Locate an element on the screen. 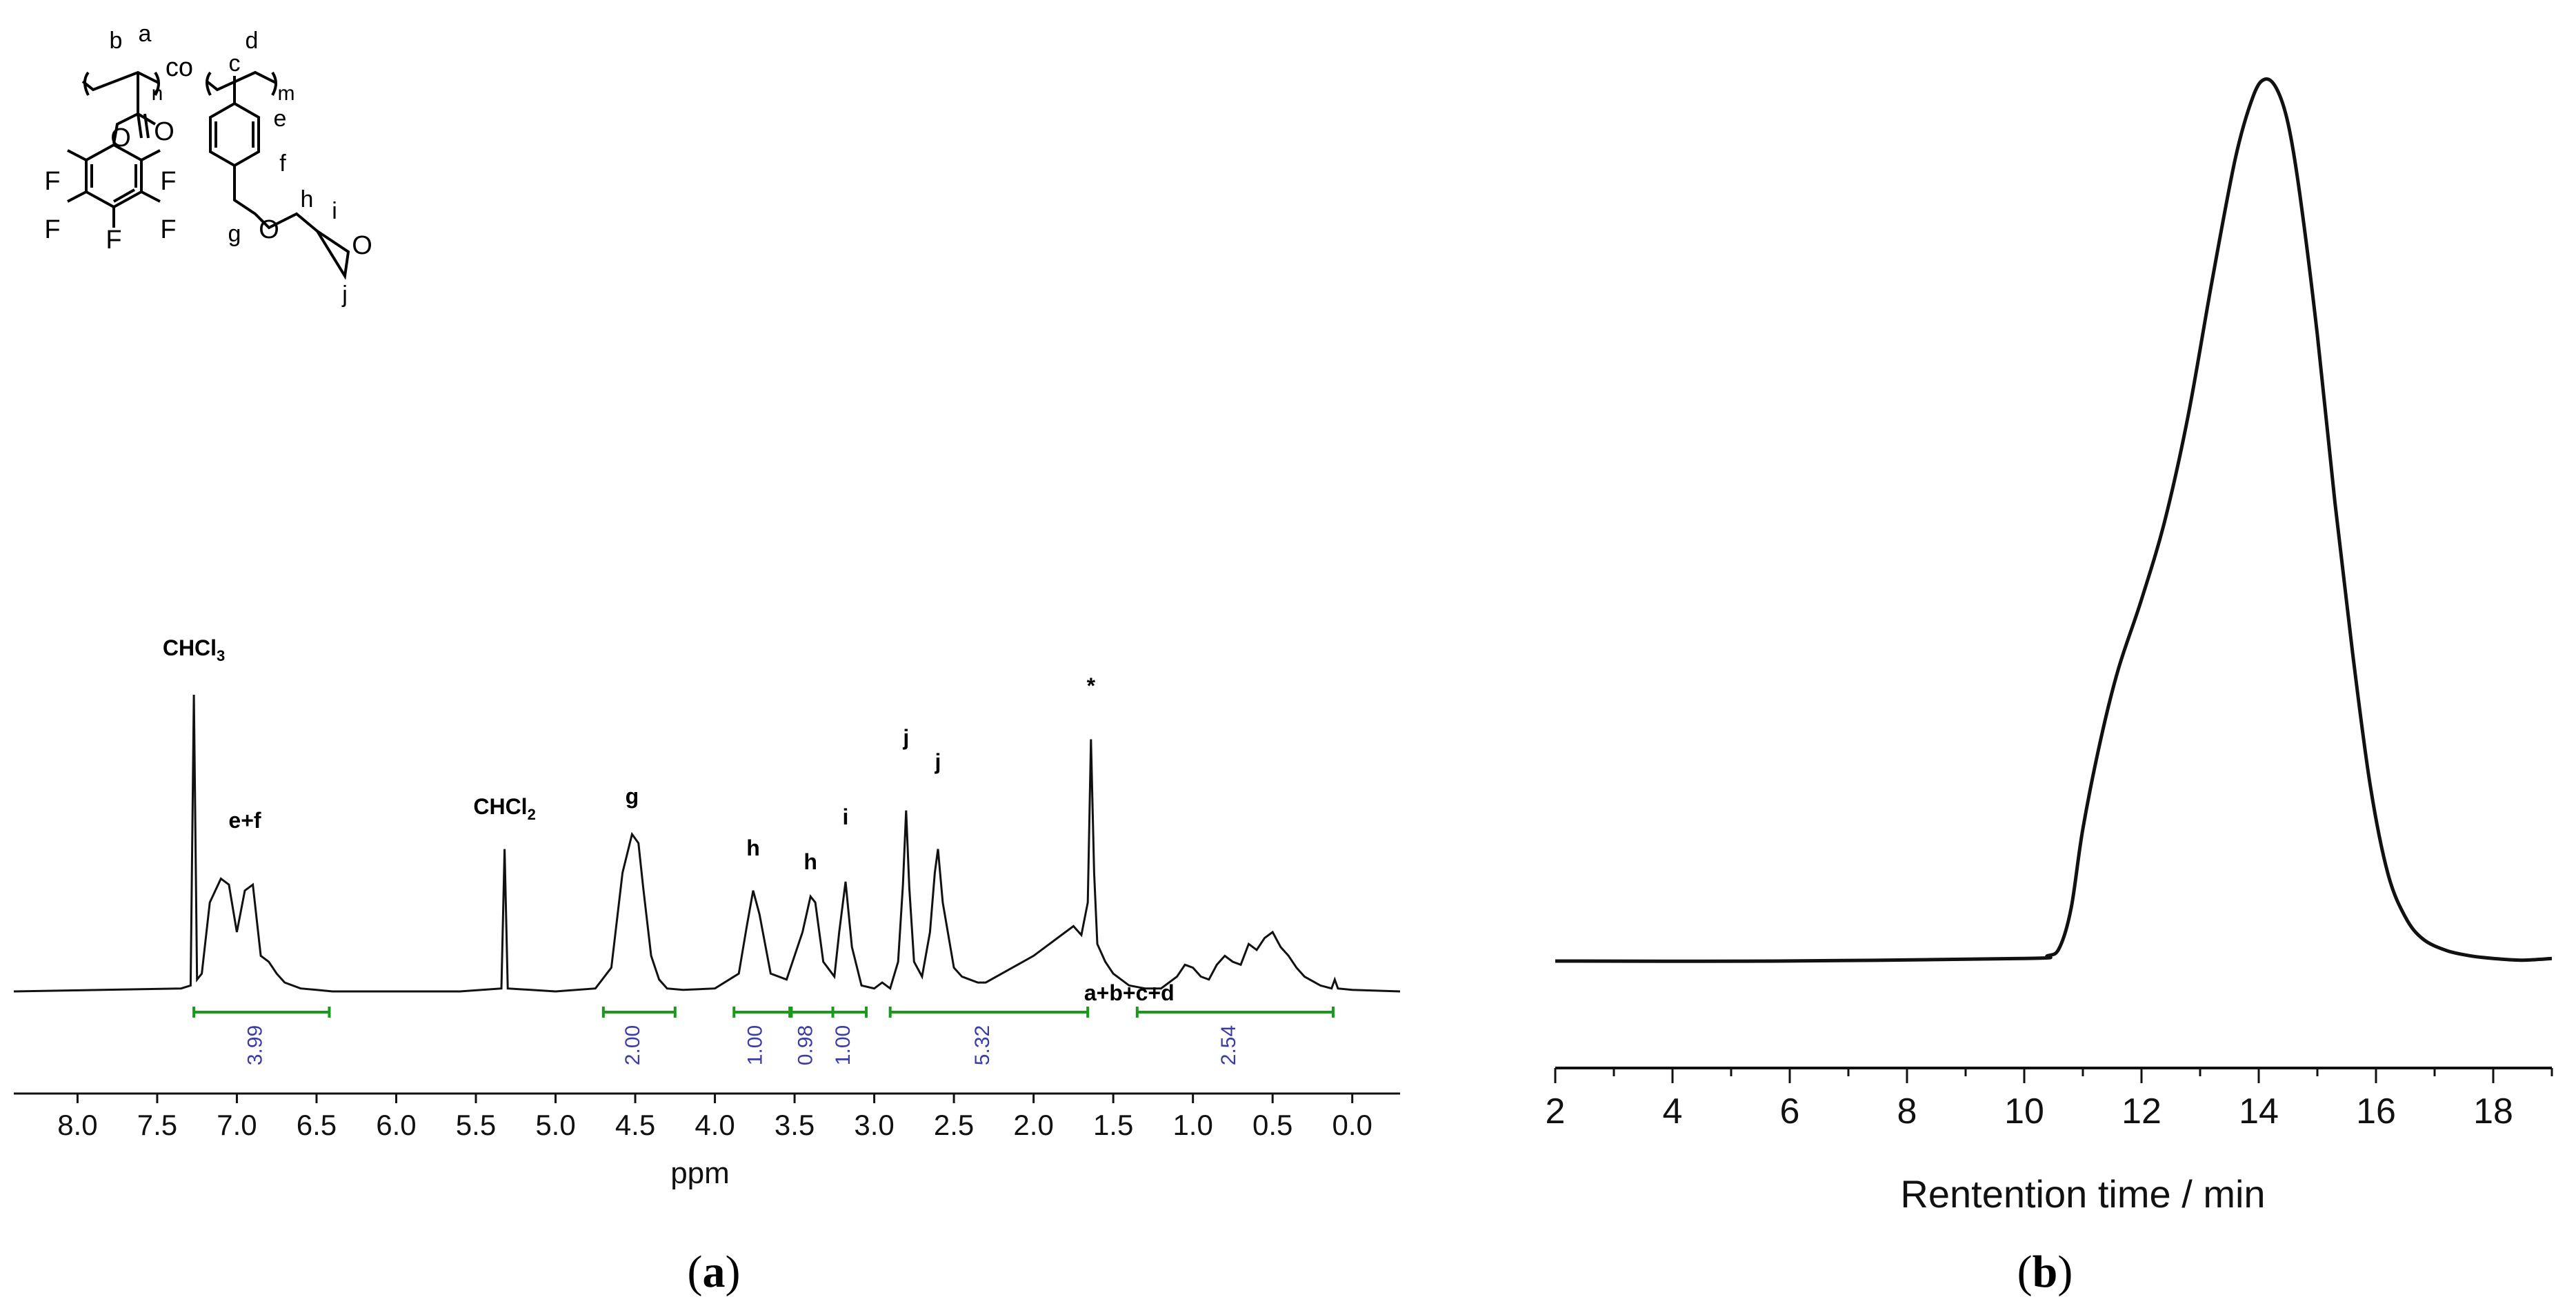 The width and height of the screenshot is (2576, 1315). x-tick-label: 5.5 is located at coordinates (476, 1125).